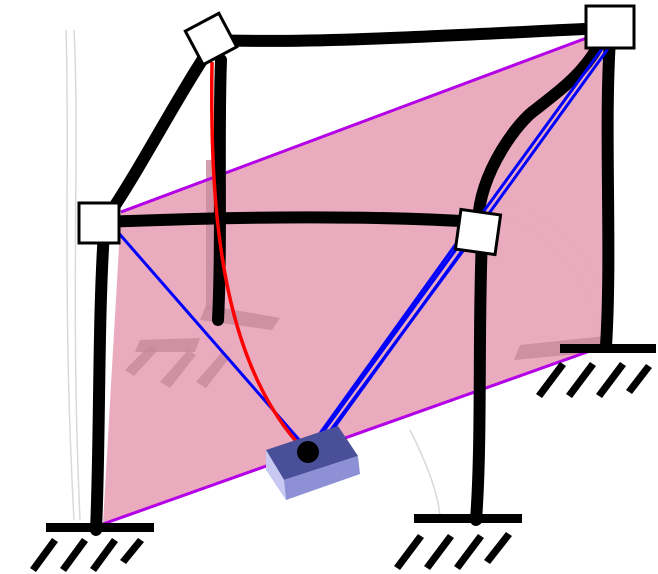 The width and height of the screenshot is (658, 574). I want to click on frame-right-diagonal, so click(542, 126).